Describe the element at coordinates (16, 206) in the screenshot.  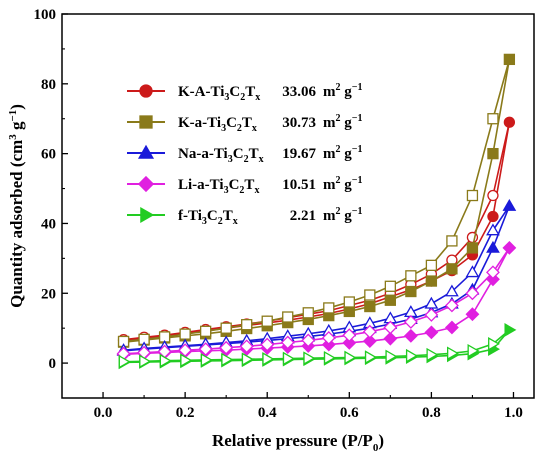
I see `y-axis-title: Quantity adsorbed (cm3 g−1)` at that location.